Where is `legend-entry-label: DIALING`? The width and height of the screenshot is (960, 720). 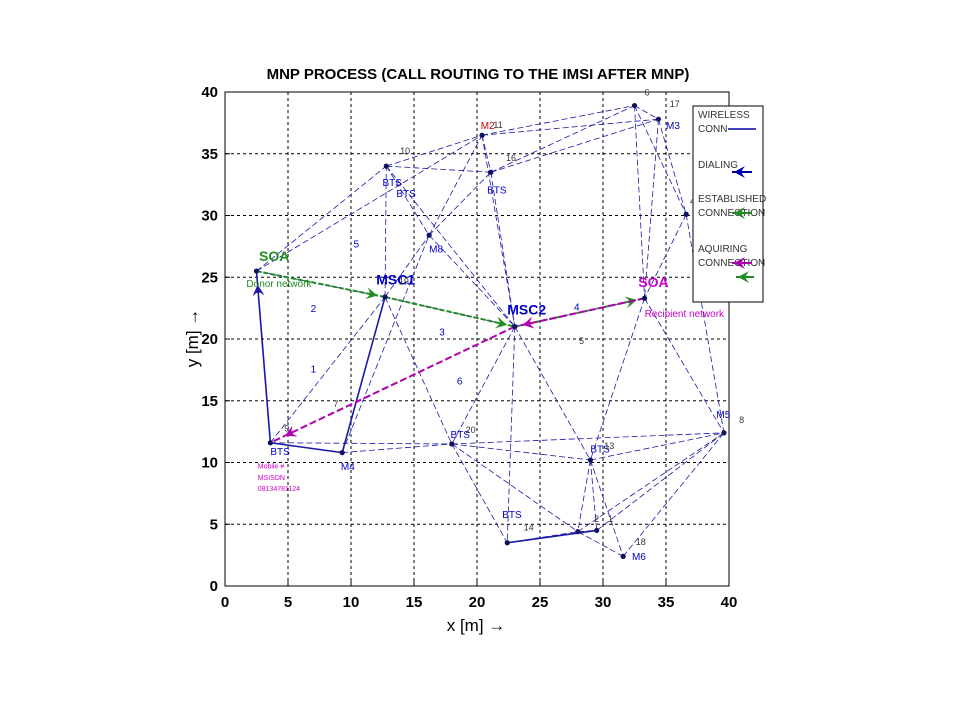 legend-entry-label: DIALING is located at coordinates (718, 165).